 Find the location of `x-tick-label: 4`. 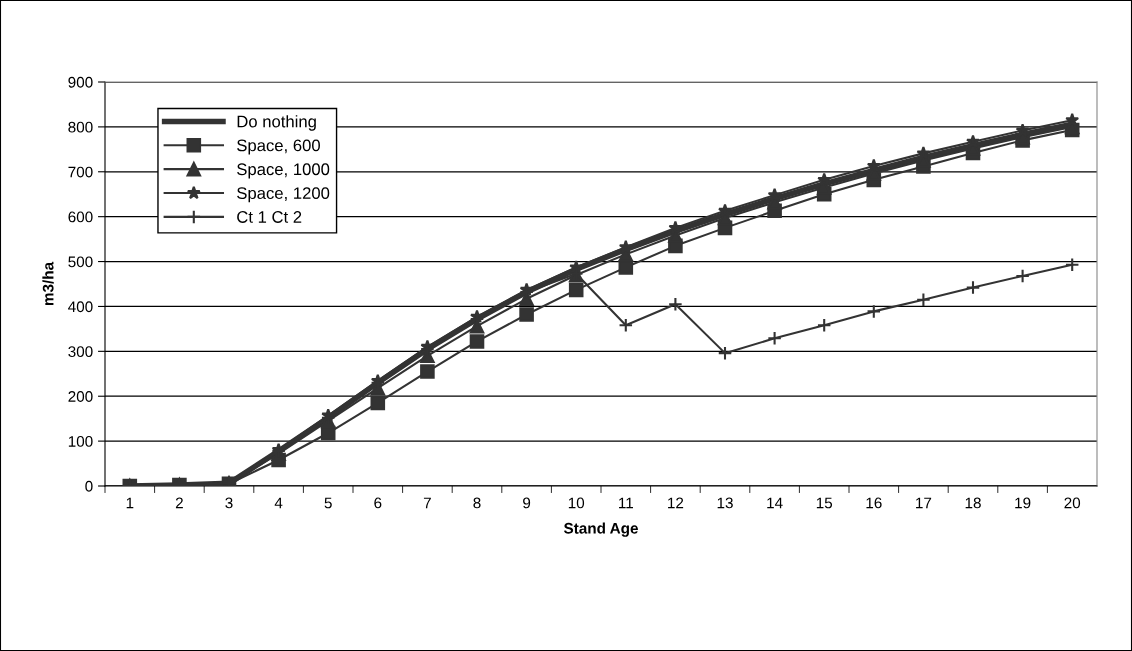

x-tick-label: 4 is located at coordinates (278, 503).